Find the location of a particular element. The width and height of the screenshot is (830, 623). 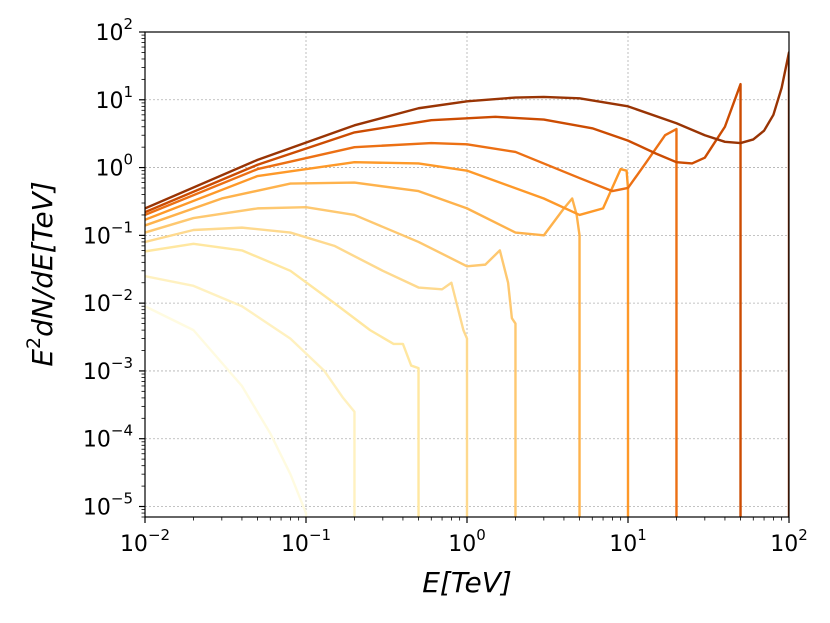

y-tick-label: 10⁻⁵ is located at coordinates (108, 504).